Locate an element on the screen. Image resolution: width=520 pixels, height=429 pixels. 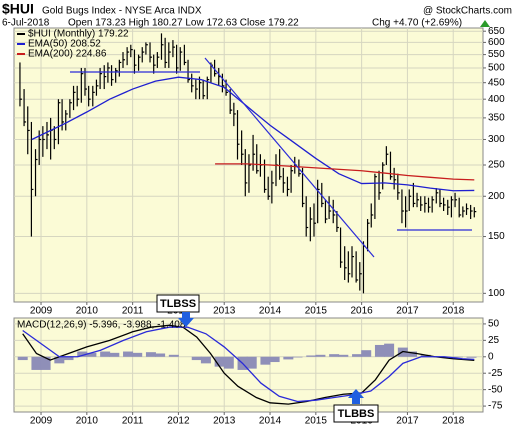
y-tick-label: 0 is located at coordinates (491, 356).